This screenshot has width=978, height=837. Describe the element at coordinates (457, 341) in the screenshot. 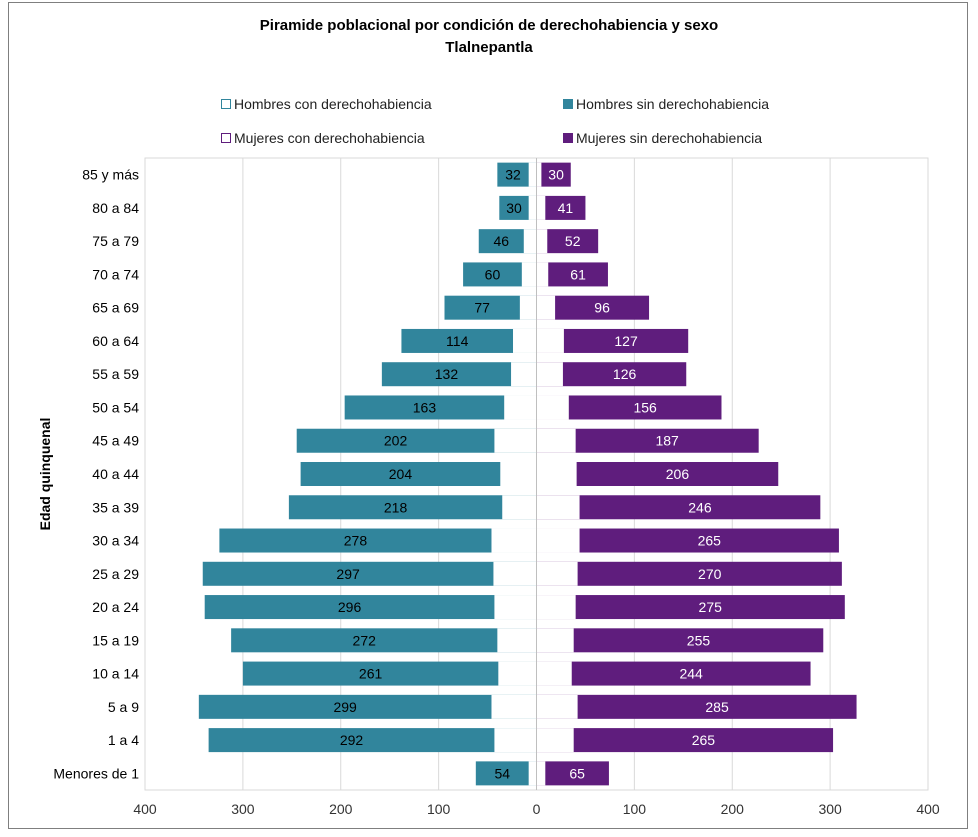

I see `data-label-hombres: 114` at that location.